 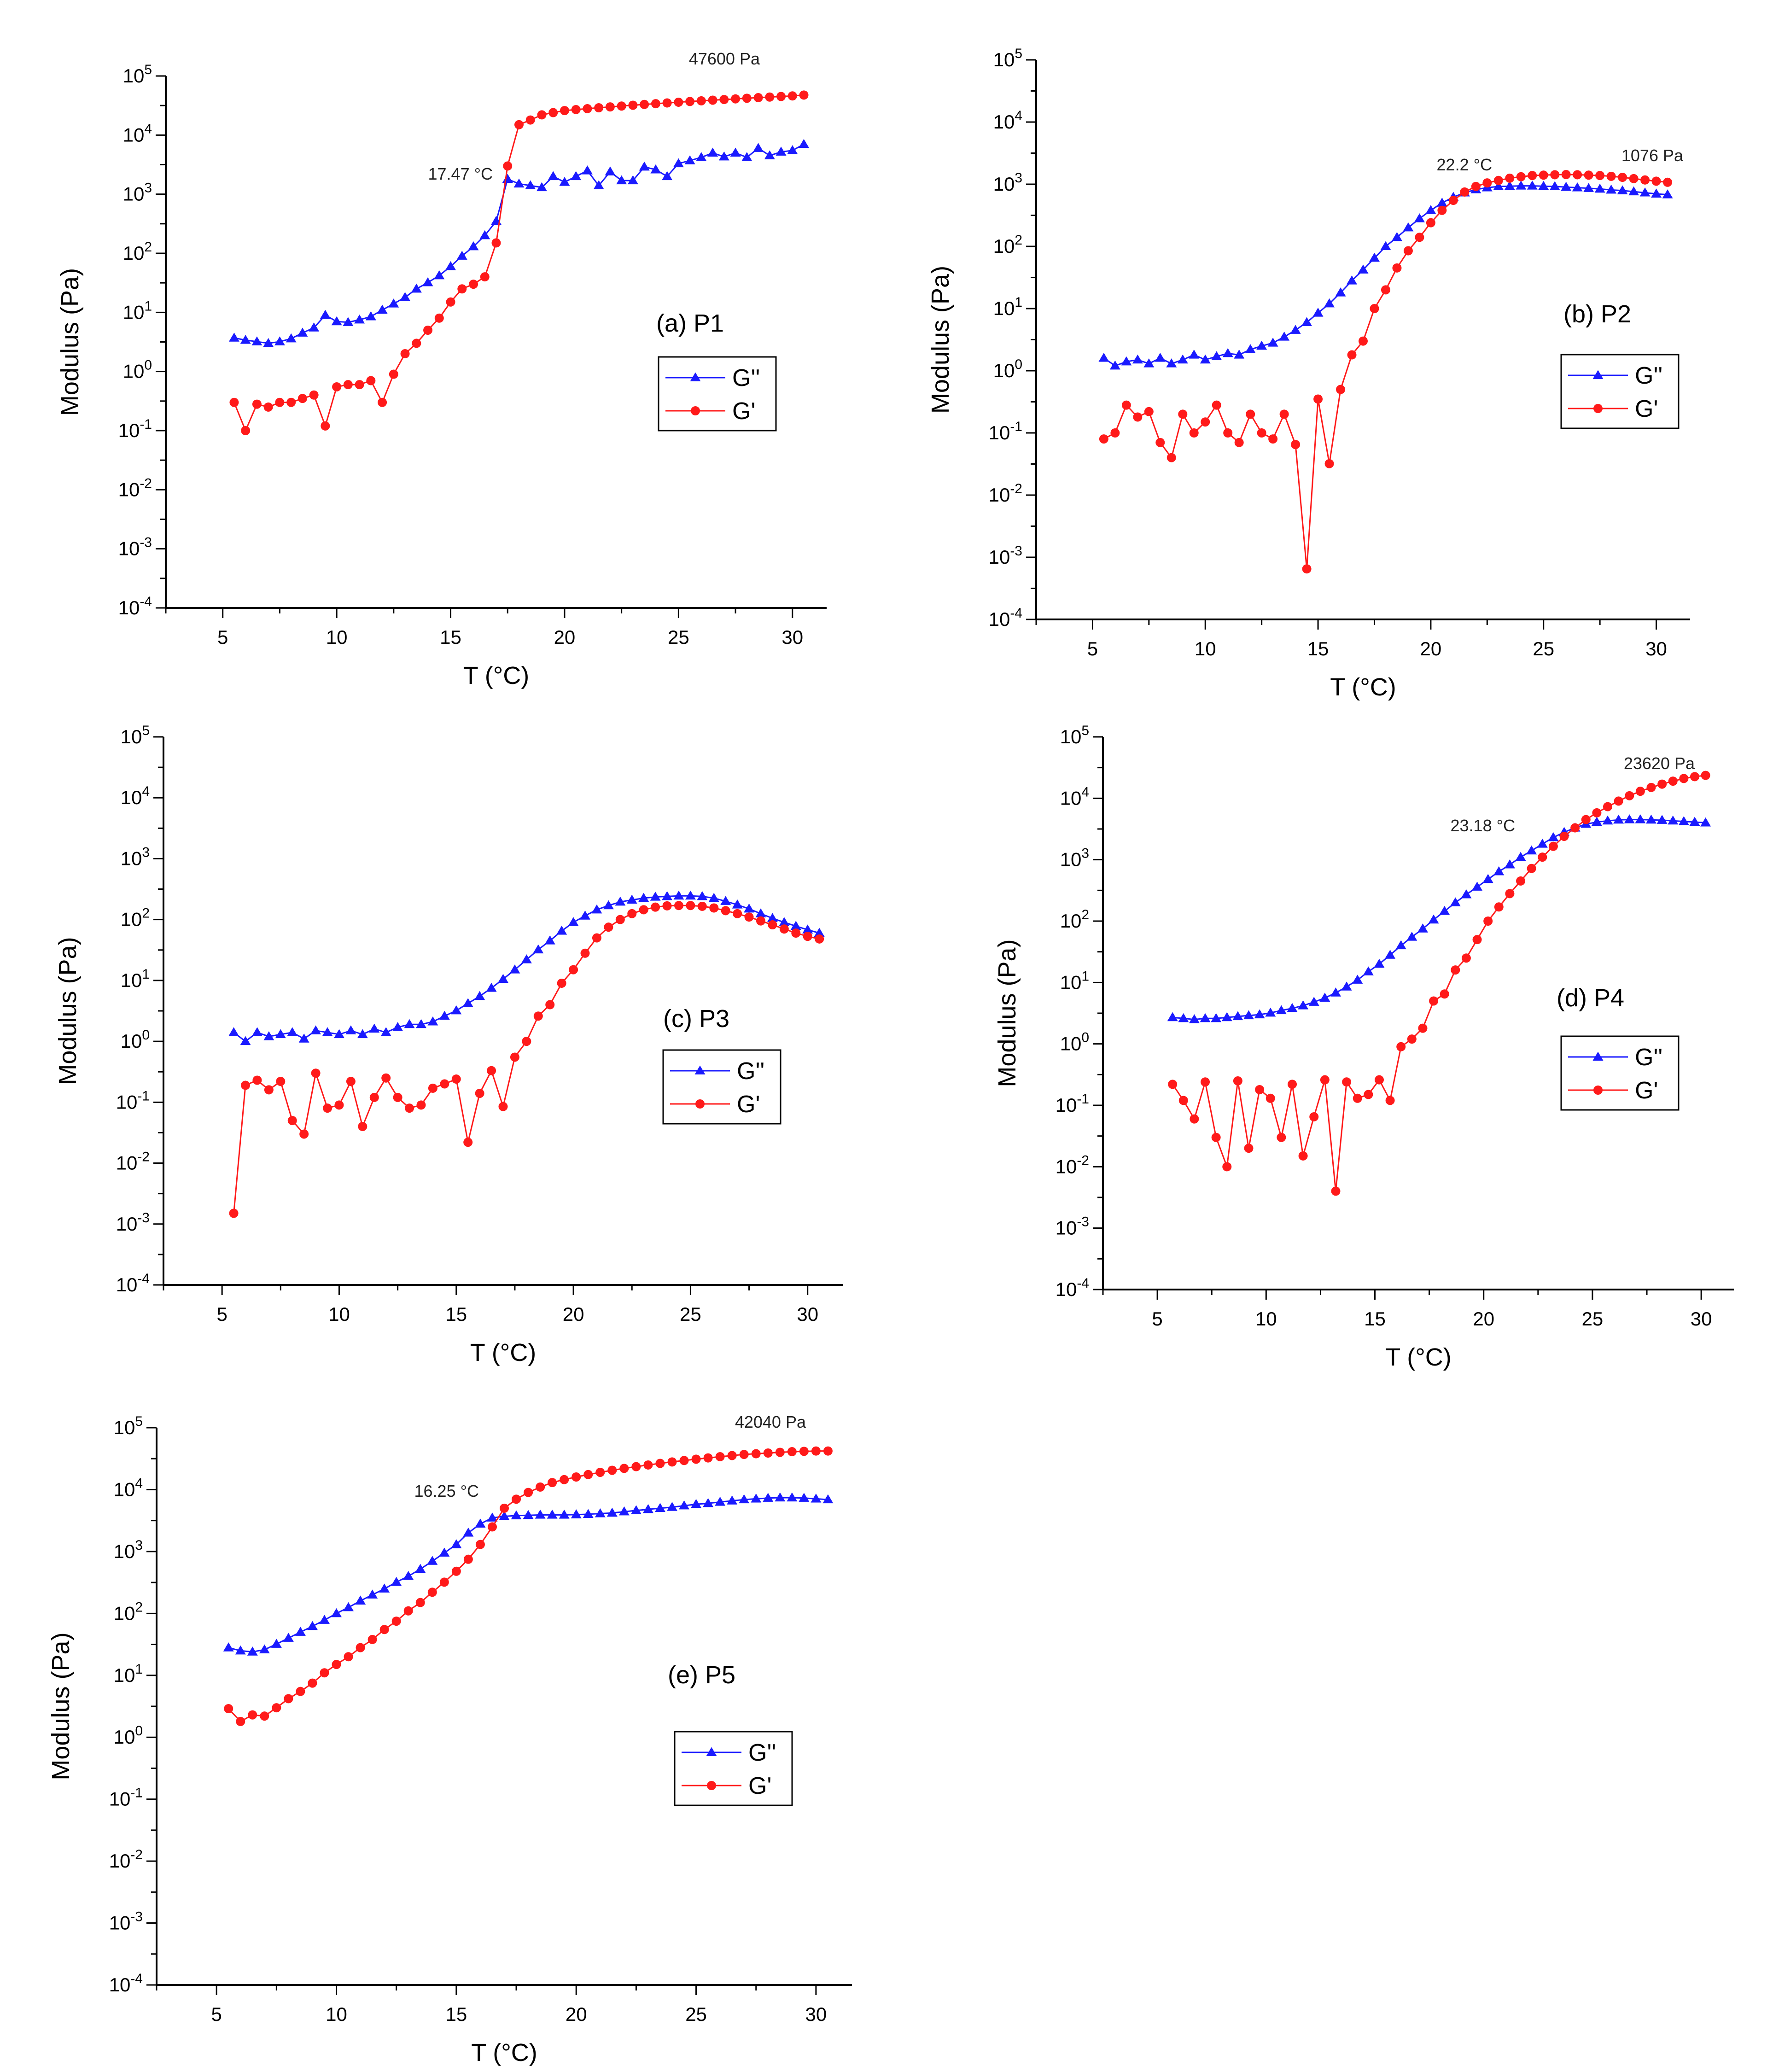 I want to click on annotation: 23.18 °C, so click(x=1483, y=825).